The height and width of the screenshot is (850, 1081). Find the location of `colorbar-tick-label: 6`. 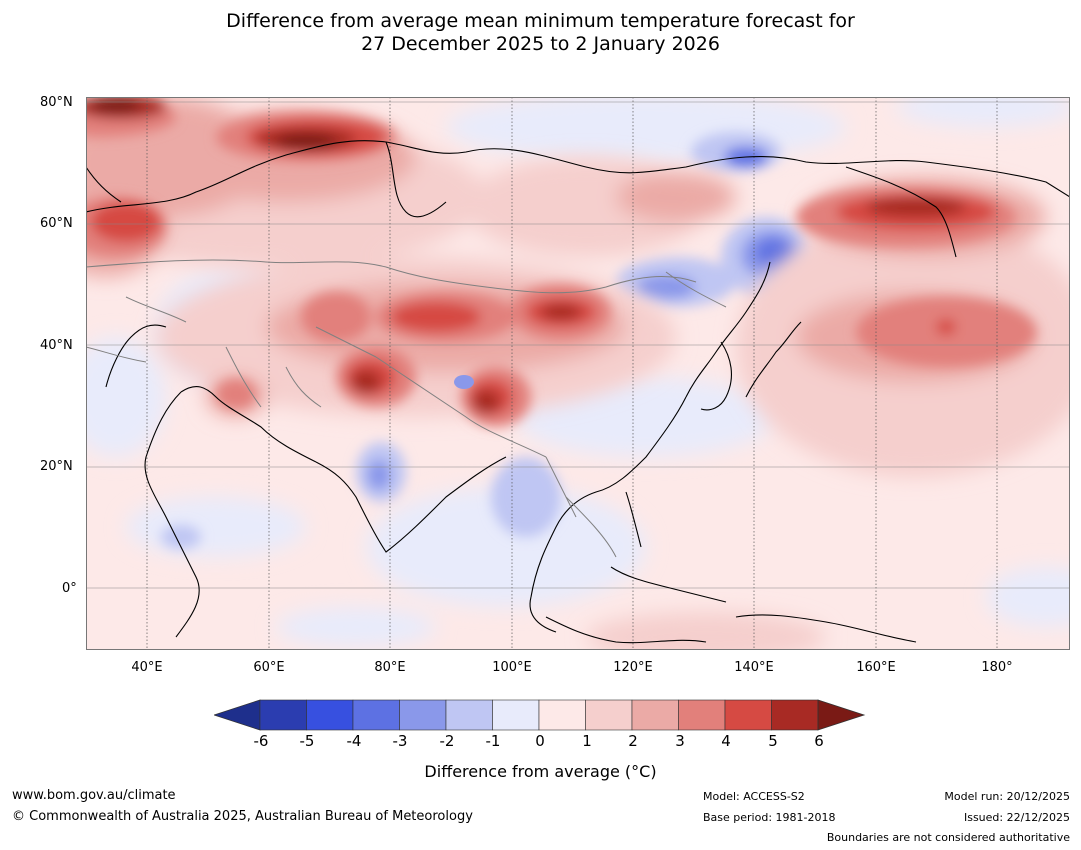

colorbar-tick-label: 6 is located at coordinates (819, 741).